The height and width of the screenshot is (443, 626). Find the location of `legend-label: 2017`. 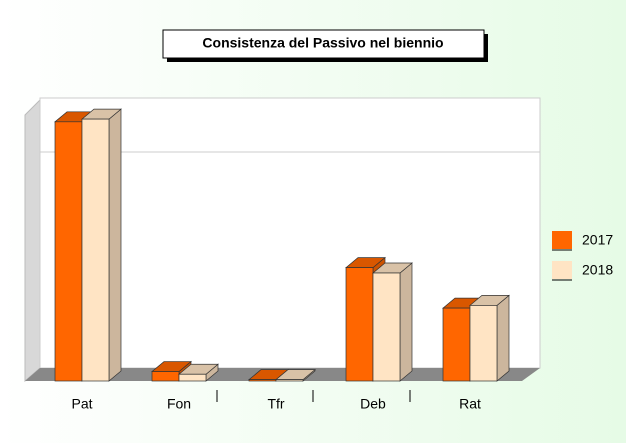

legend-label: 2017 is located at coordinates (597, 240).